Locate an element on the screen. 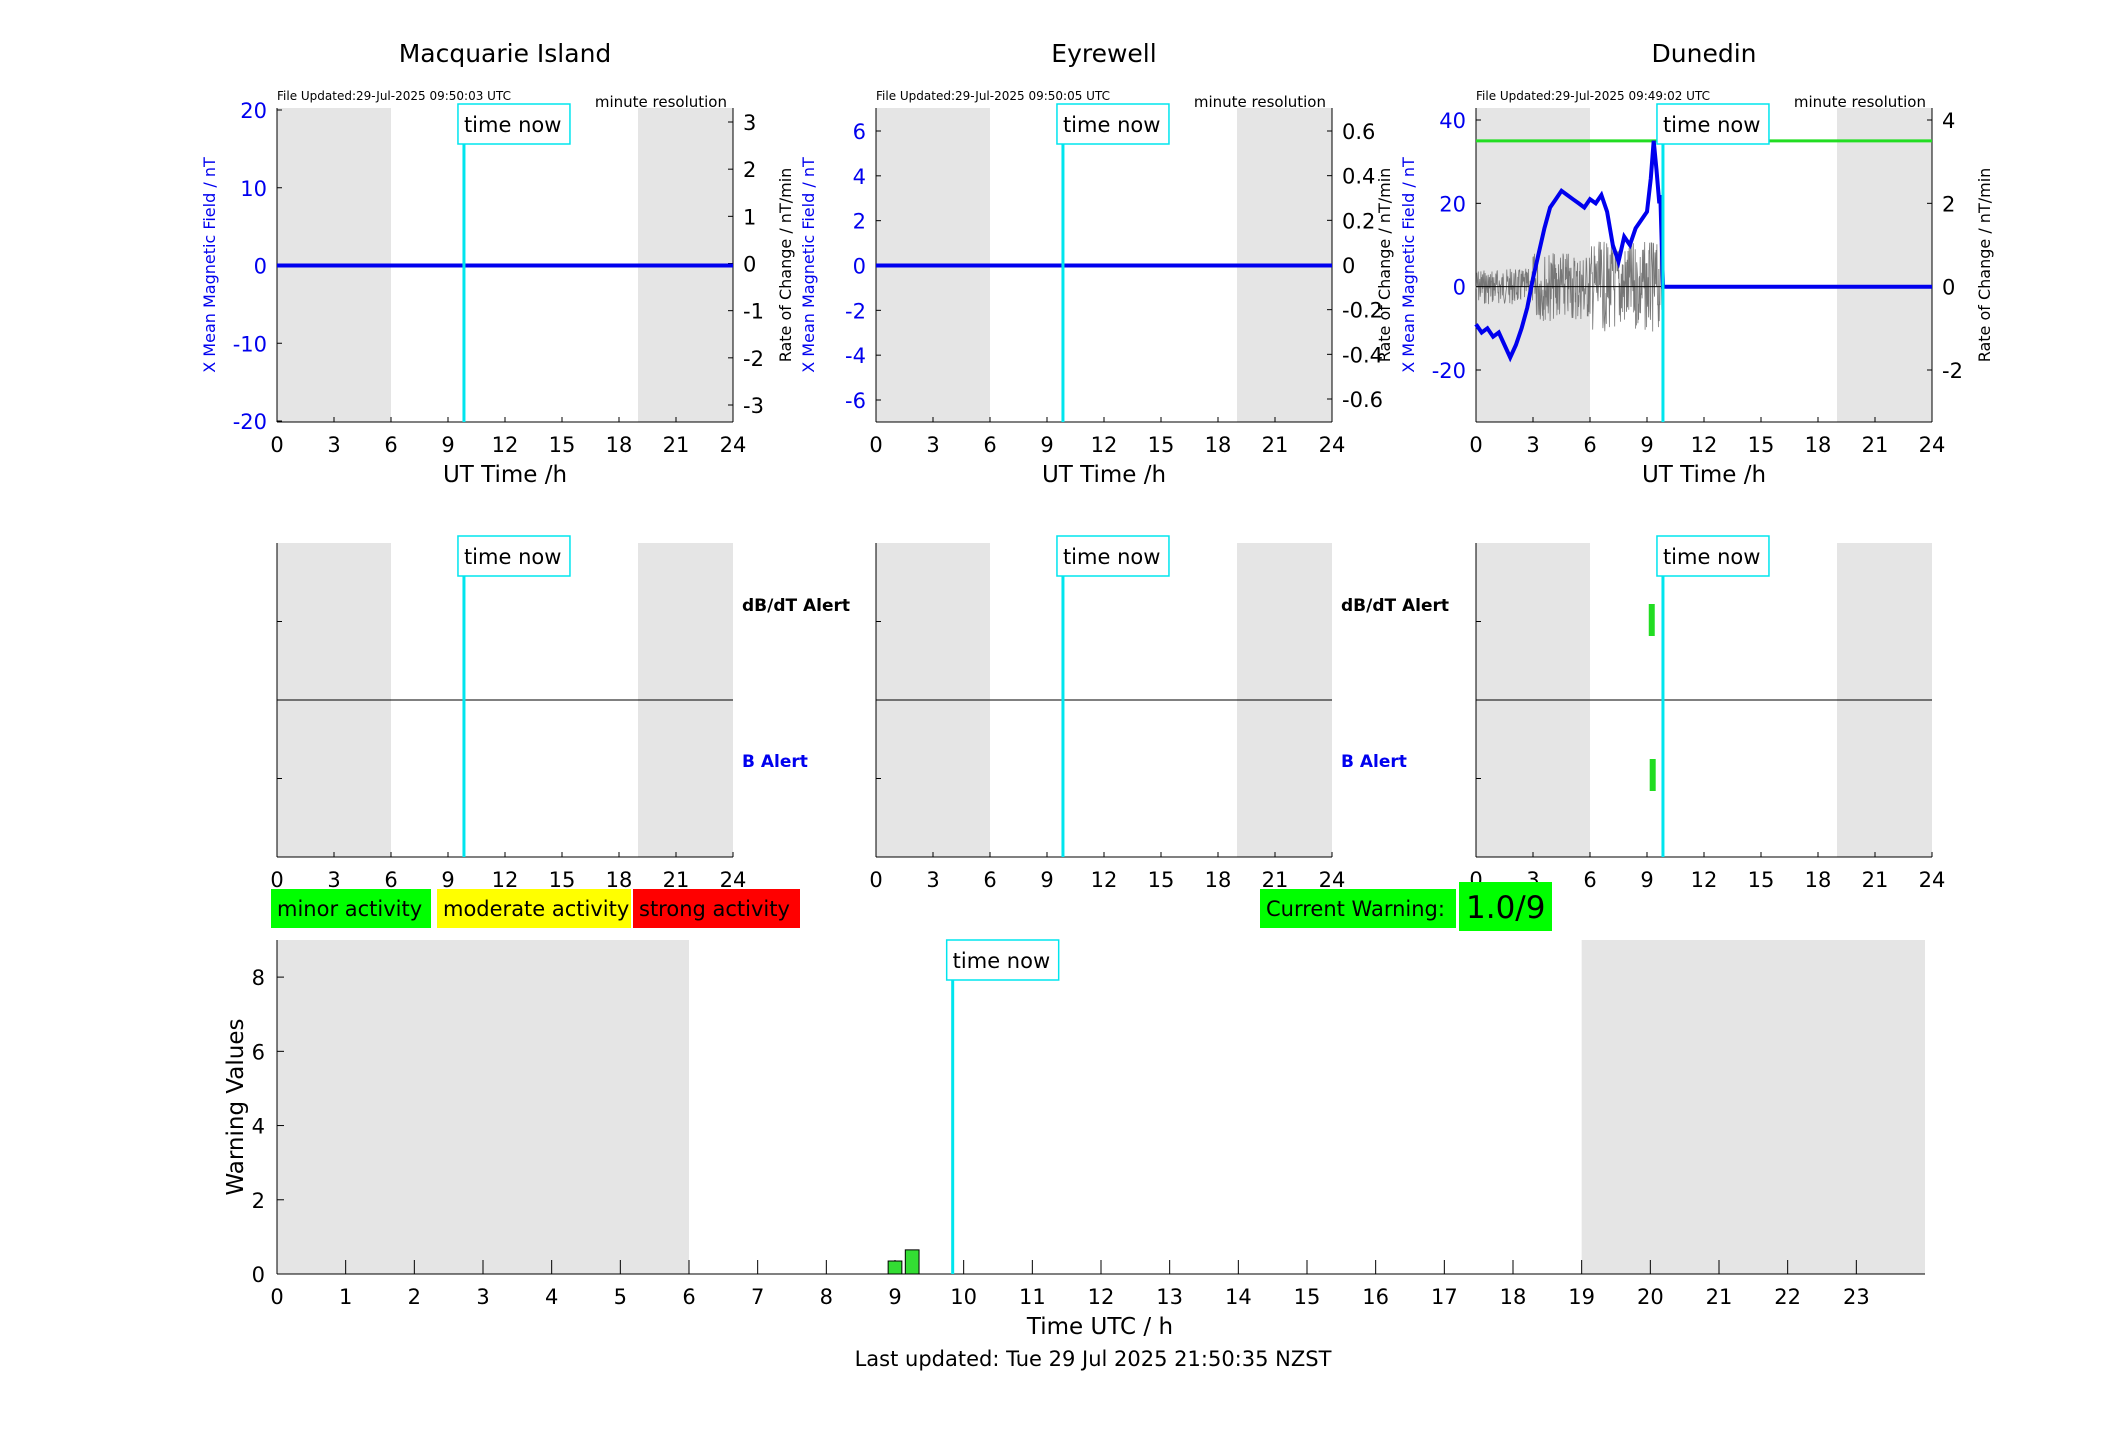 This screenshot has height=1437, width=2117. b-alert-mark is located at coordinates (1652, 775).